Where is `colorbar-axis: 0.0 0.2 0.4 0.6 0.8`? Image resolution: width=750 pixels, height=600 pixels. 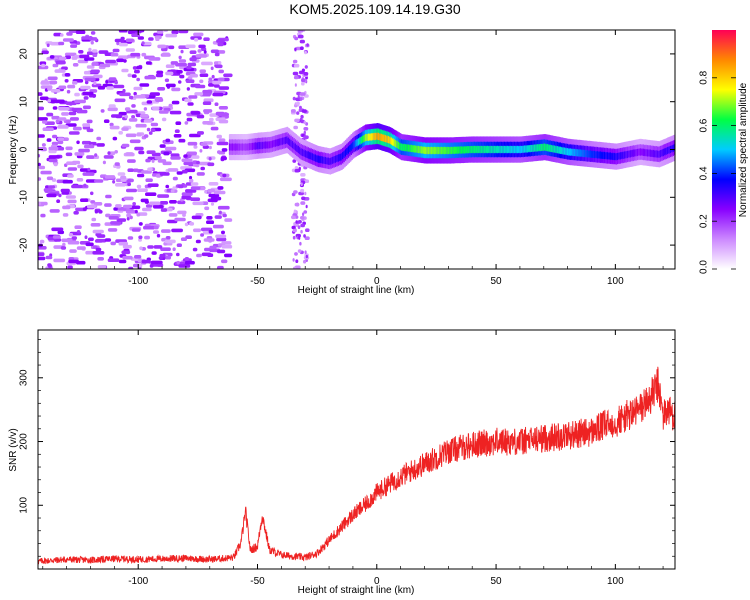 colorbar-axis: 0.0 0.2 0.4 0.6 0.8 is located at coordinates (717, 172).